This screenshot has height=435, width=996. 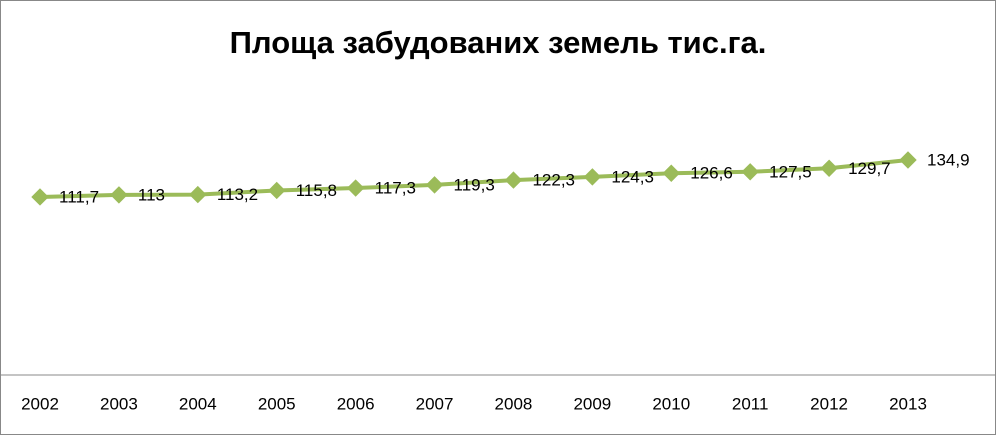 I want to click on data-label: 119,3, so click(x=474, y=184).